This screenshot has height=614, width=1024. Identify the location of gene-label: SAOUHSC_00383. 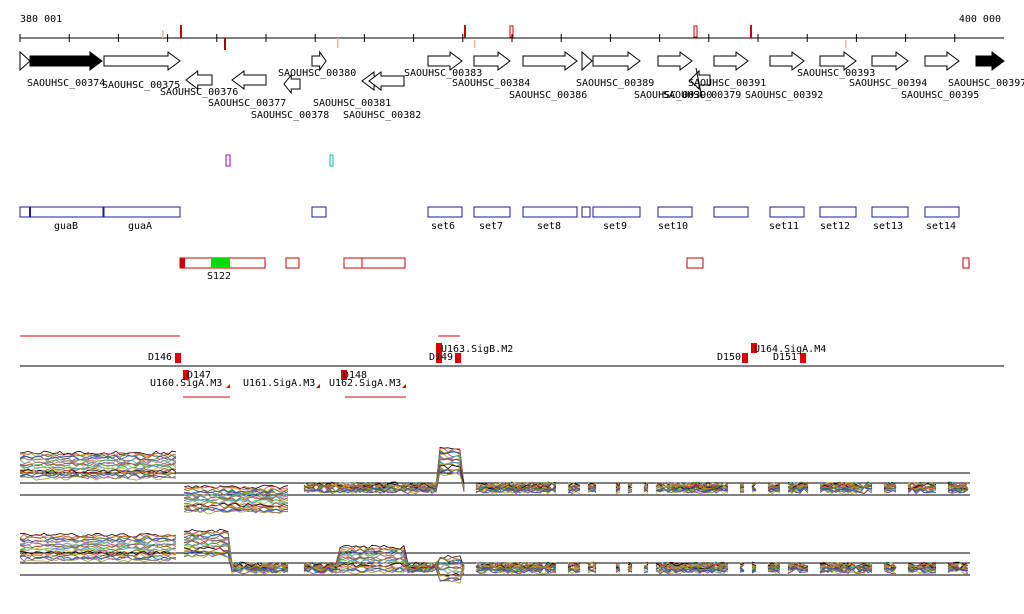
(443, 73).